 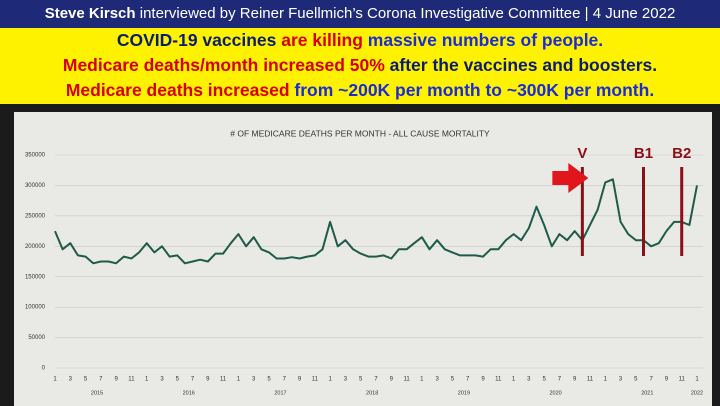 What do you see at coordinates (35, 277) in the screenshot?
I see `y-tick-label: 150000` at bounding box center [35, 277].